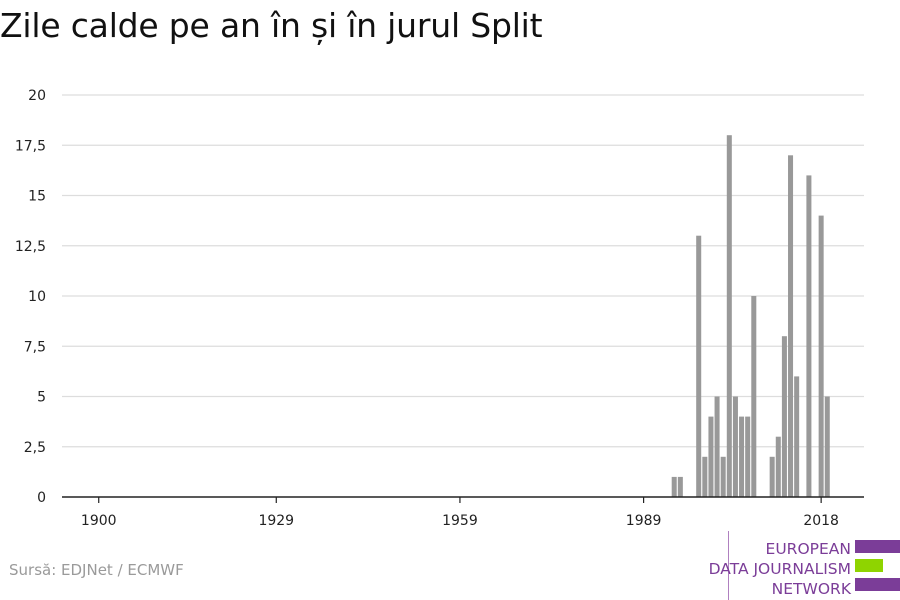 The width and height of the screenshot is (900, 600). What do you see at coordinates (96, 570) in the screenshot?
I see `source-note: Sursă: EDJNet / ECMWF` at bounding box center [96, 570].